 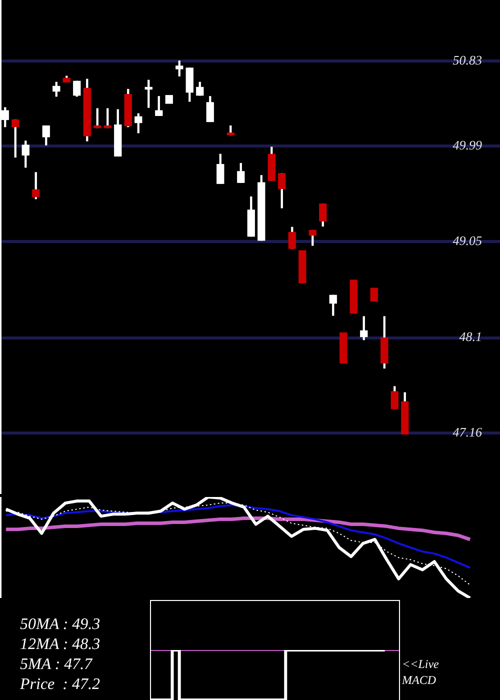 What do you see at coordinates (60, 685) in the screenshot?
I see `text: Price : 47.2` at bounding box center [60, 685].